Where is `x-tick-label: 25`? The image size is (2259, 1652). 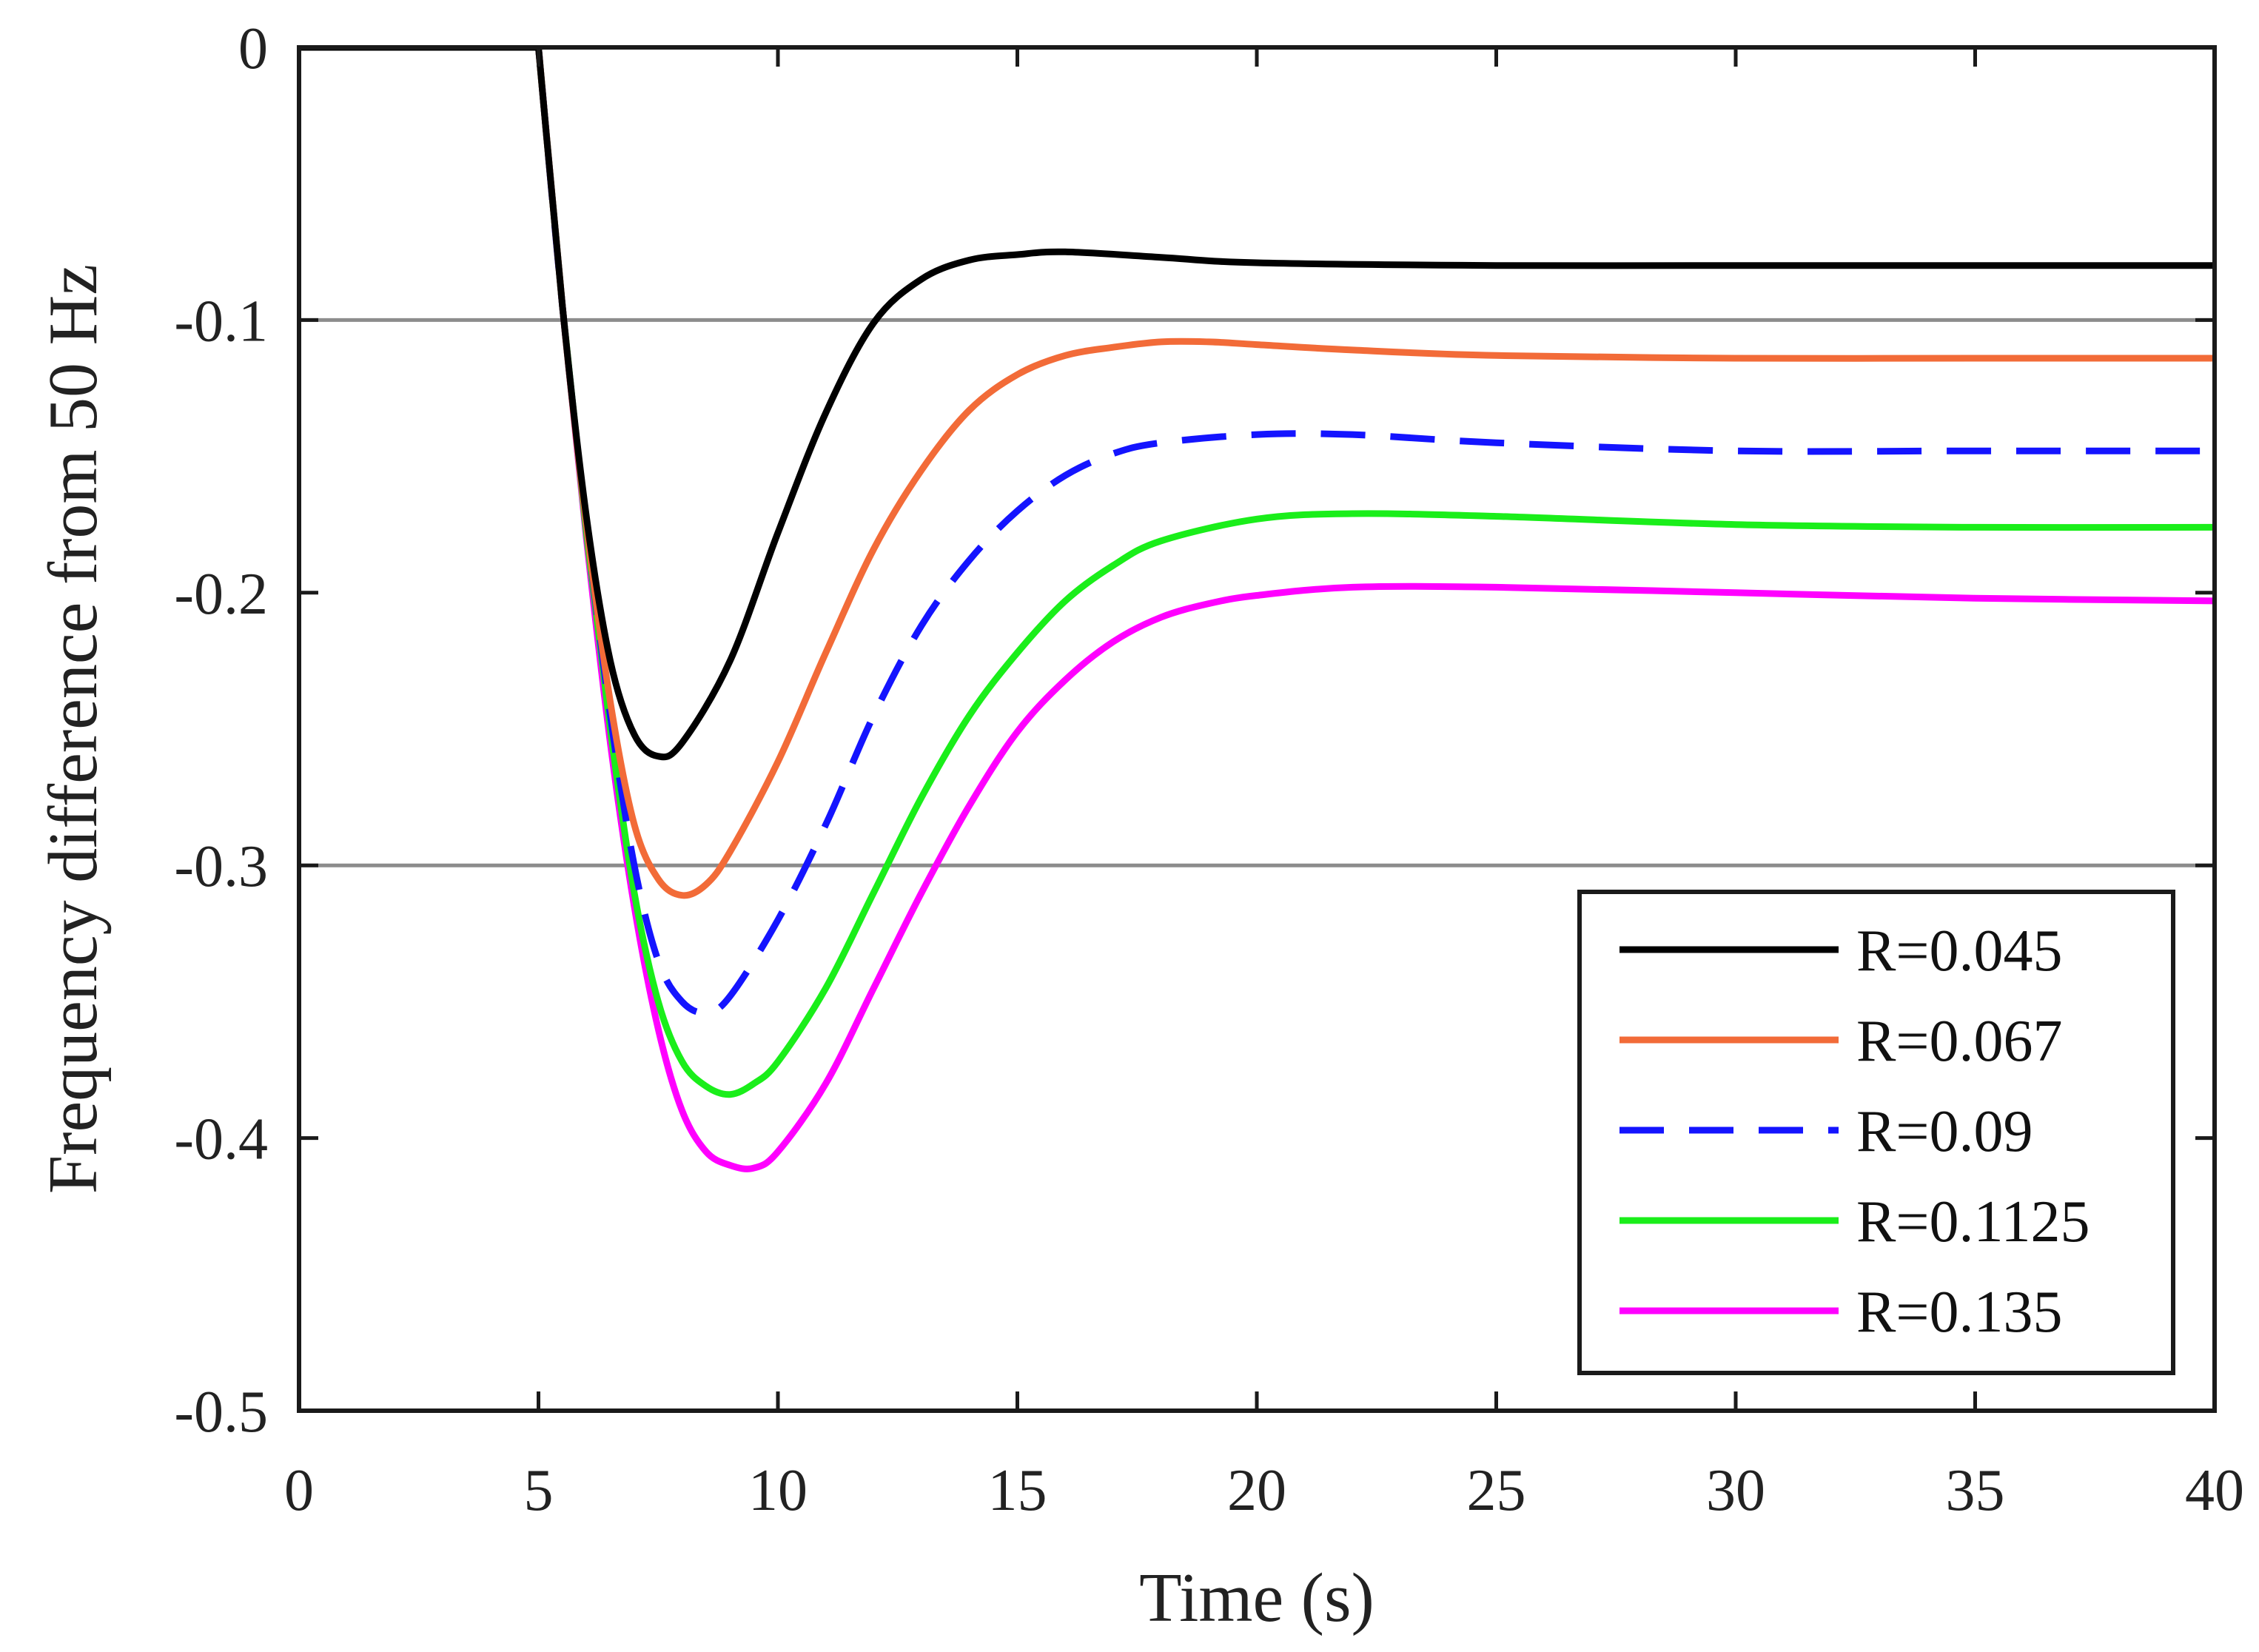
x-tick-label: 25 is located at coordinates (1497, 1490).